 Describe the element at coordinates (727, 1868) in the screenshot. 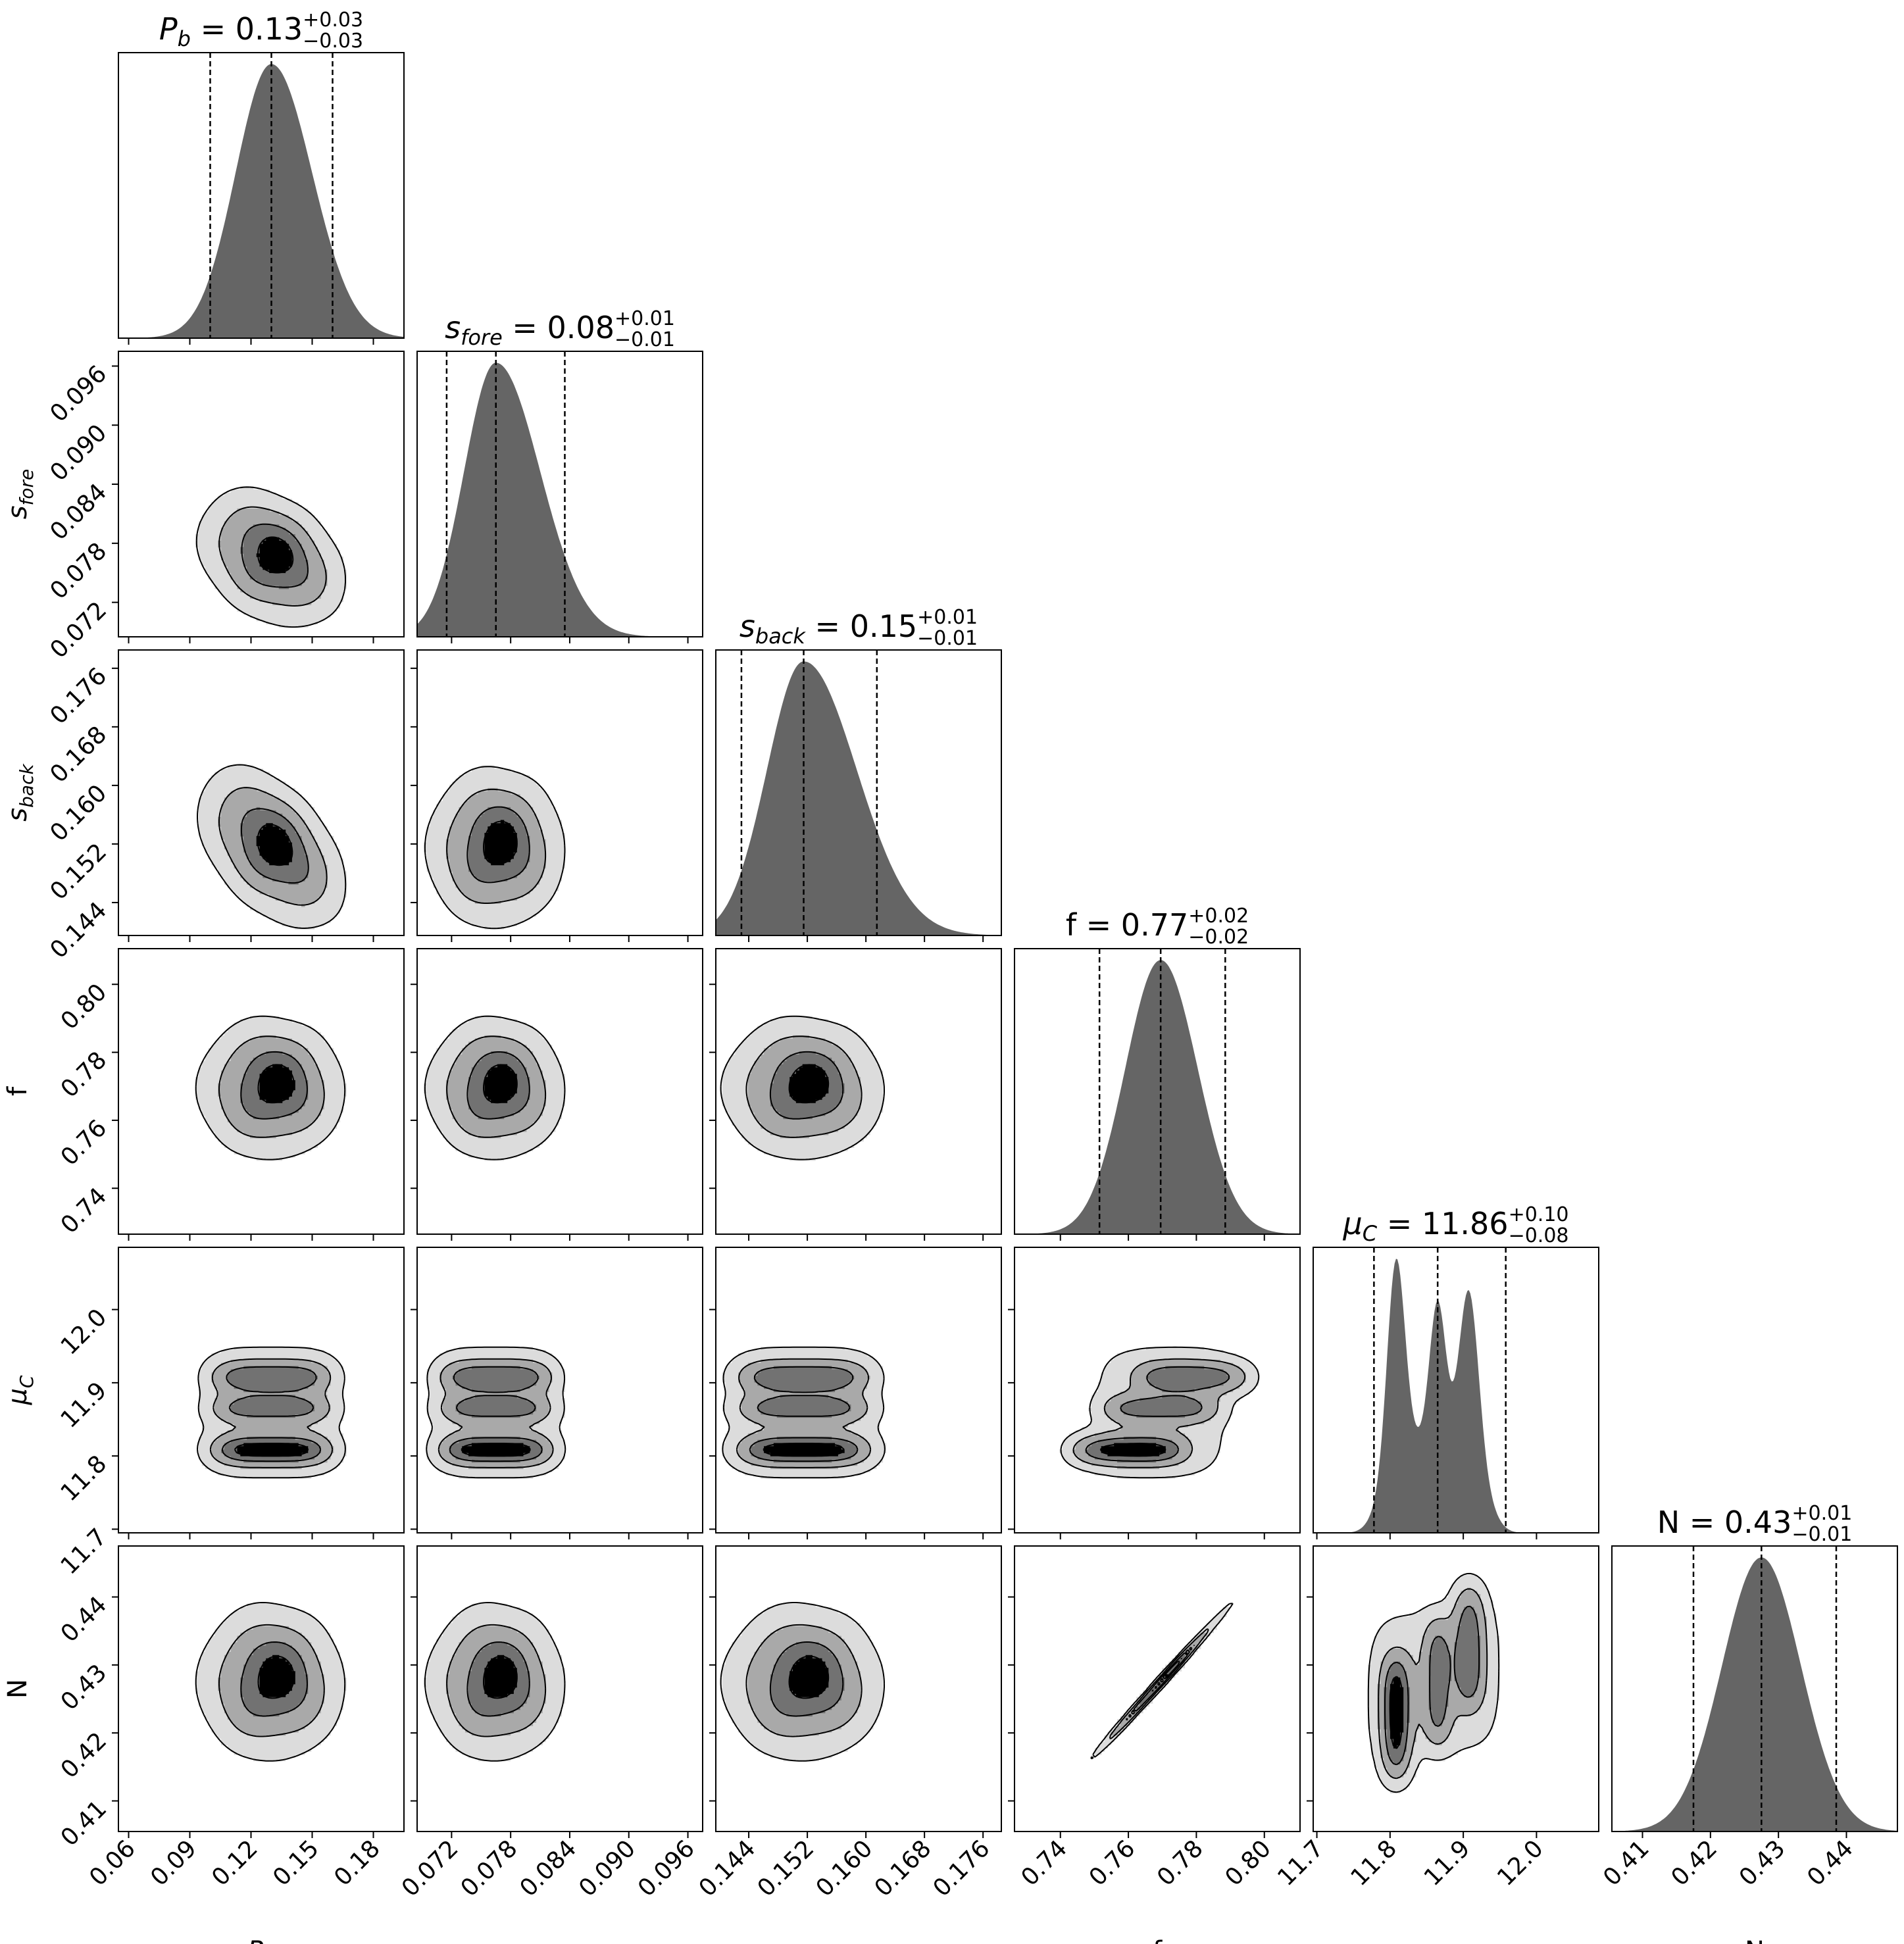

I see `x-tick-label-s-back: 0.144` at that location.